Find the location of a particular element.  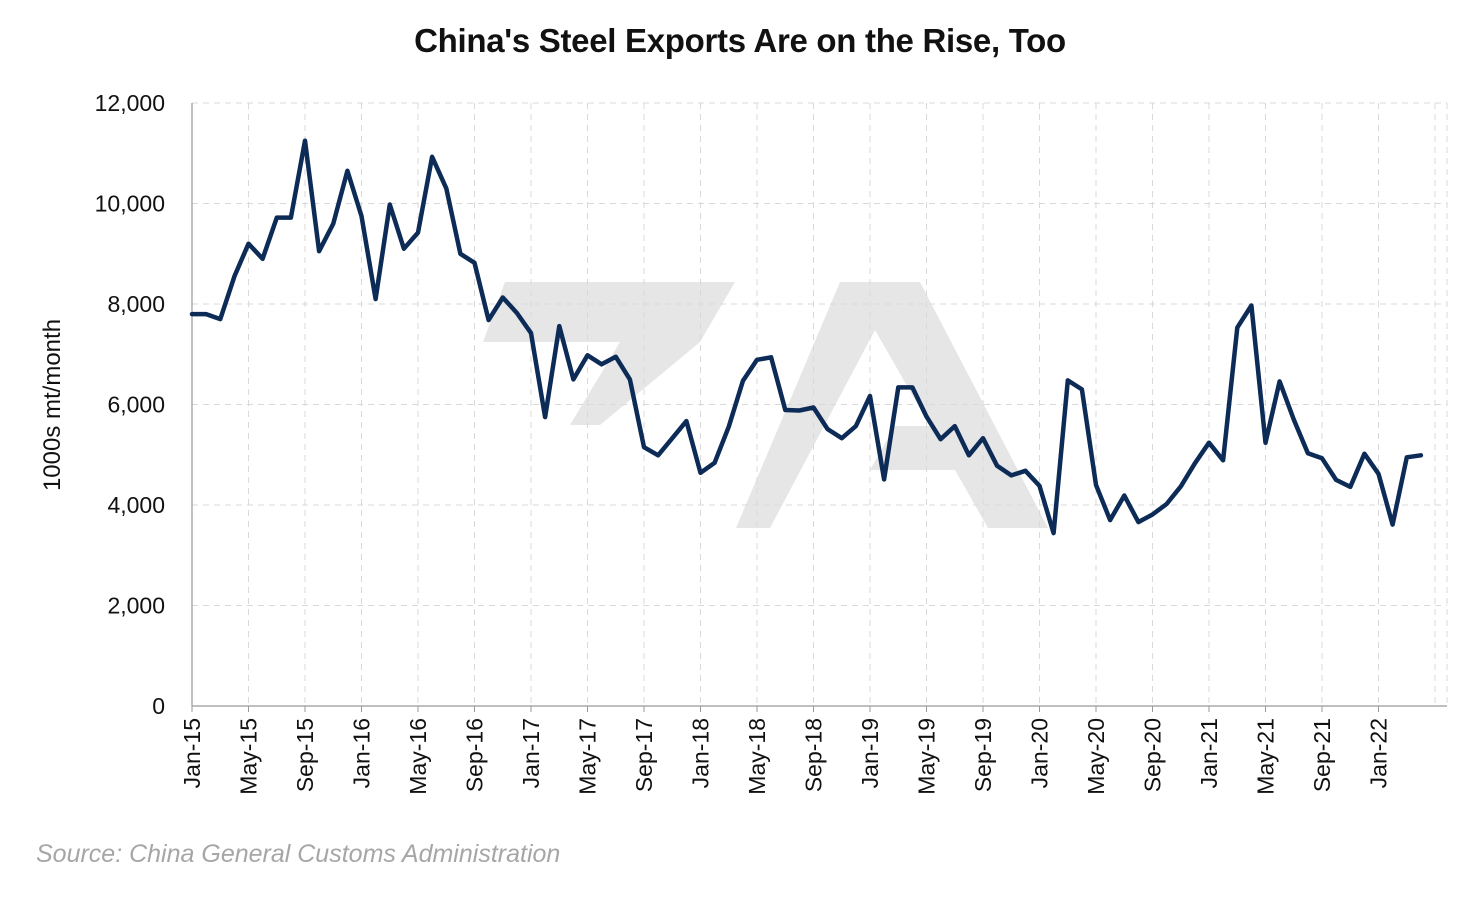

x-tick-label: Jan-19 is located at coordinates (870, 753).